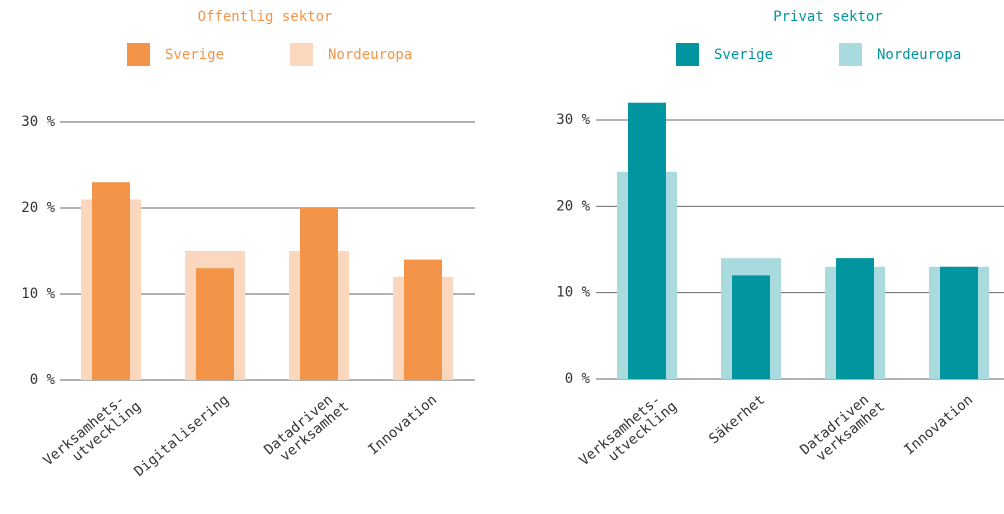 The width and height of the screenshot is (1004, 514). I want to click on chart-title: Privat sektor, so click(828, 17).